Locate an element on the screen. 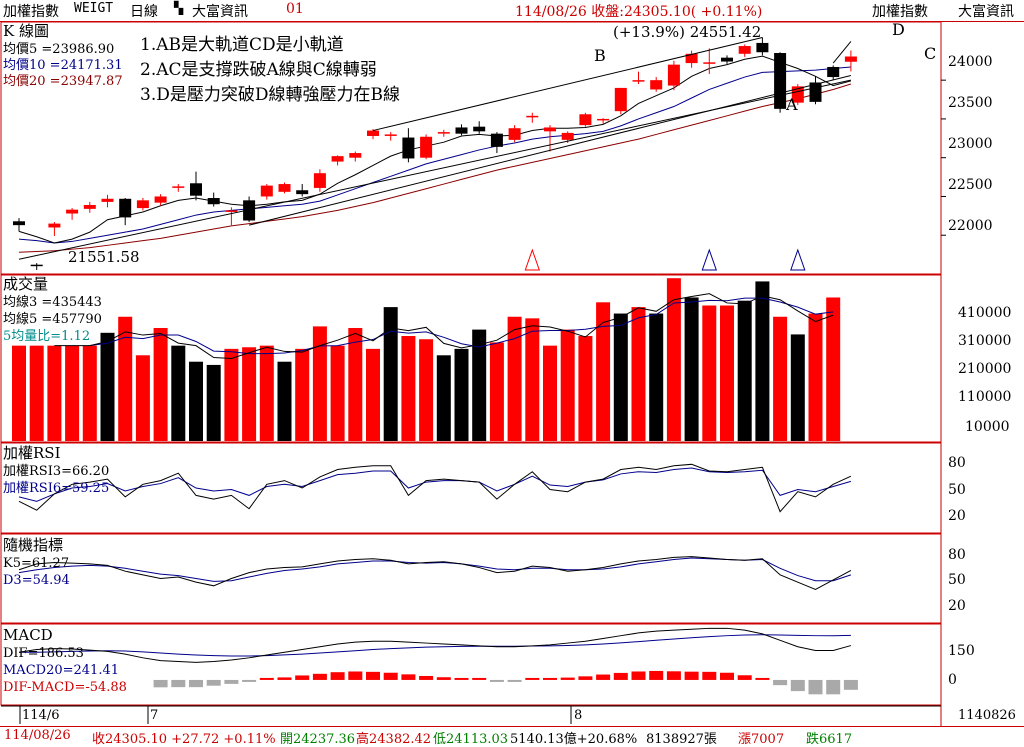  kpanel-title: K 線圖 is located at coordinates (26, 31).